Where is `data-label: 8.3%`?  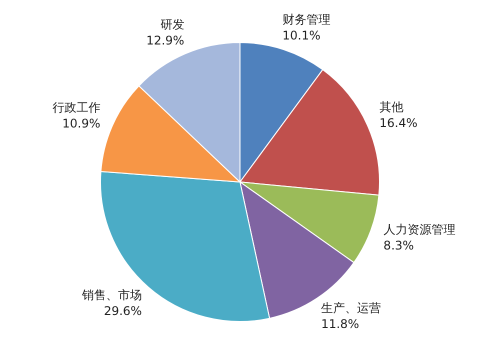
data-label: 8.3% is located at coordinates (398, 245).